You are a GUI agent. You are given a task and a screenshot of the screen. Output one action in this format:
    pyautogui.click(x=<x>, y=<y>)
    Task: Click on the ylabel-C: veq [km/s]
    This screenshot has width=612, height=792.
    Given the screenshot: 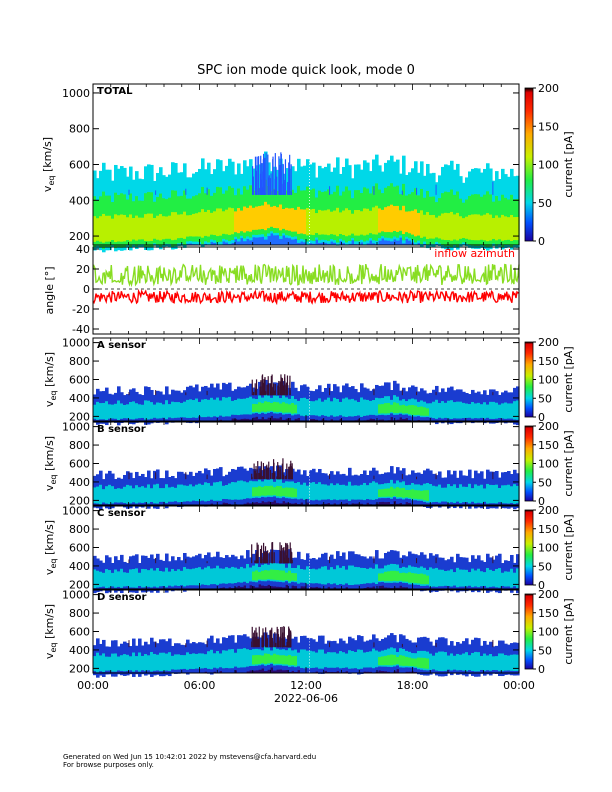 What is the action you would take?
    pyautogui.click(x=50, y=547)
    